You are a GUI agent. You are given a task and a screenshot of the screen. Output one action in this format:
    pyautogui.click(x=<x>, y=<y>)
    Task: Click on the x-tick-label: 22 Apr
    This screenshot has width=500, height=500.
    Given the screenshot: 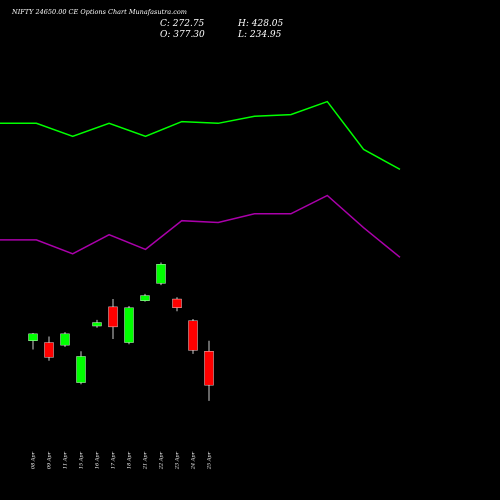 What is the action you would take?
    pyautogui.click(x=162, y=460)
    